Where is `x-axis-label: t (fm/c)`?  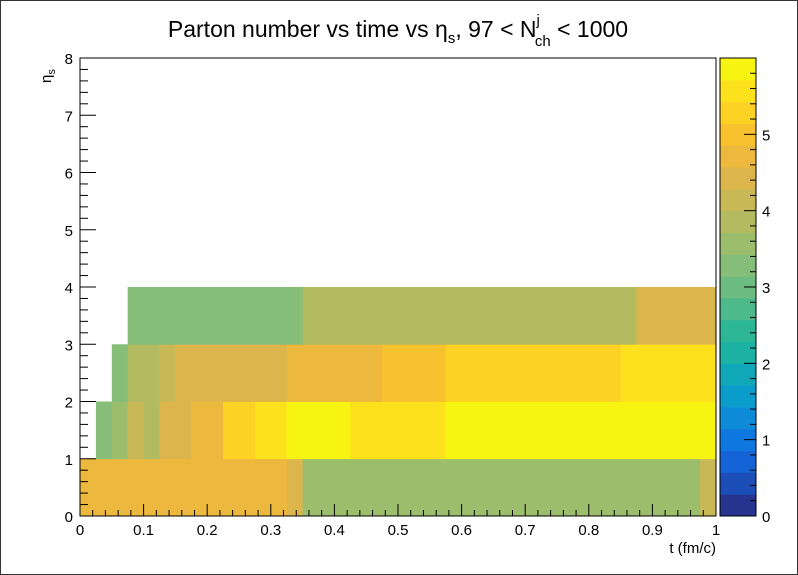
x-axis-label: t (fm/c) is located at coordinates (692, 548).